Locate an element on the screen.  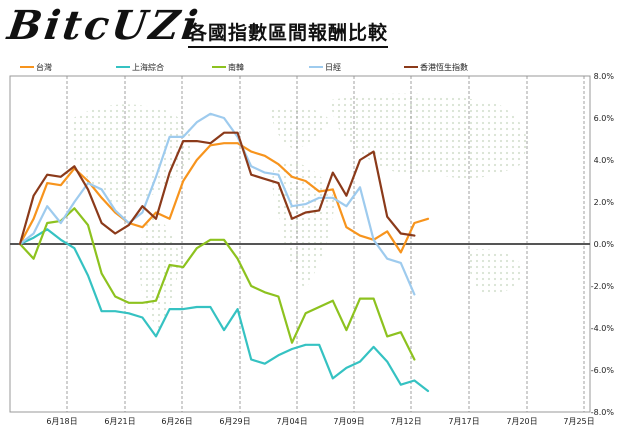
y-tick-label: 8.0% is located at coordinates (604, 76).